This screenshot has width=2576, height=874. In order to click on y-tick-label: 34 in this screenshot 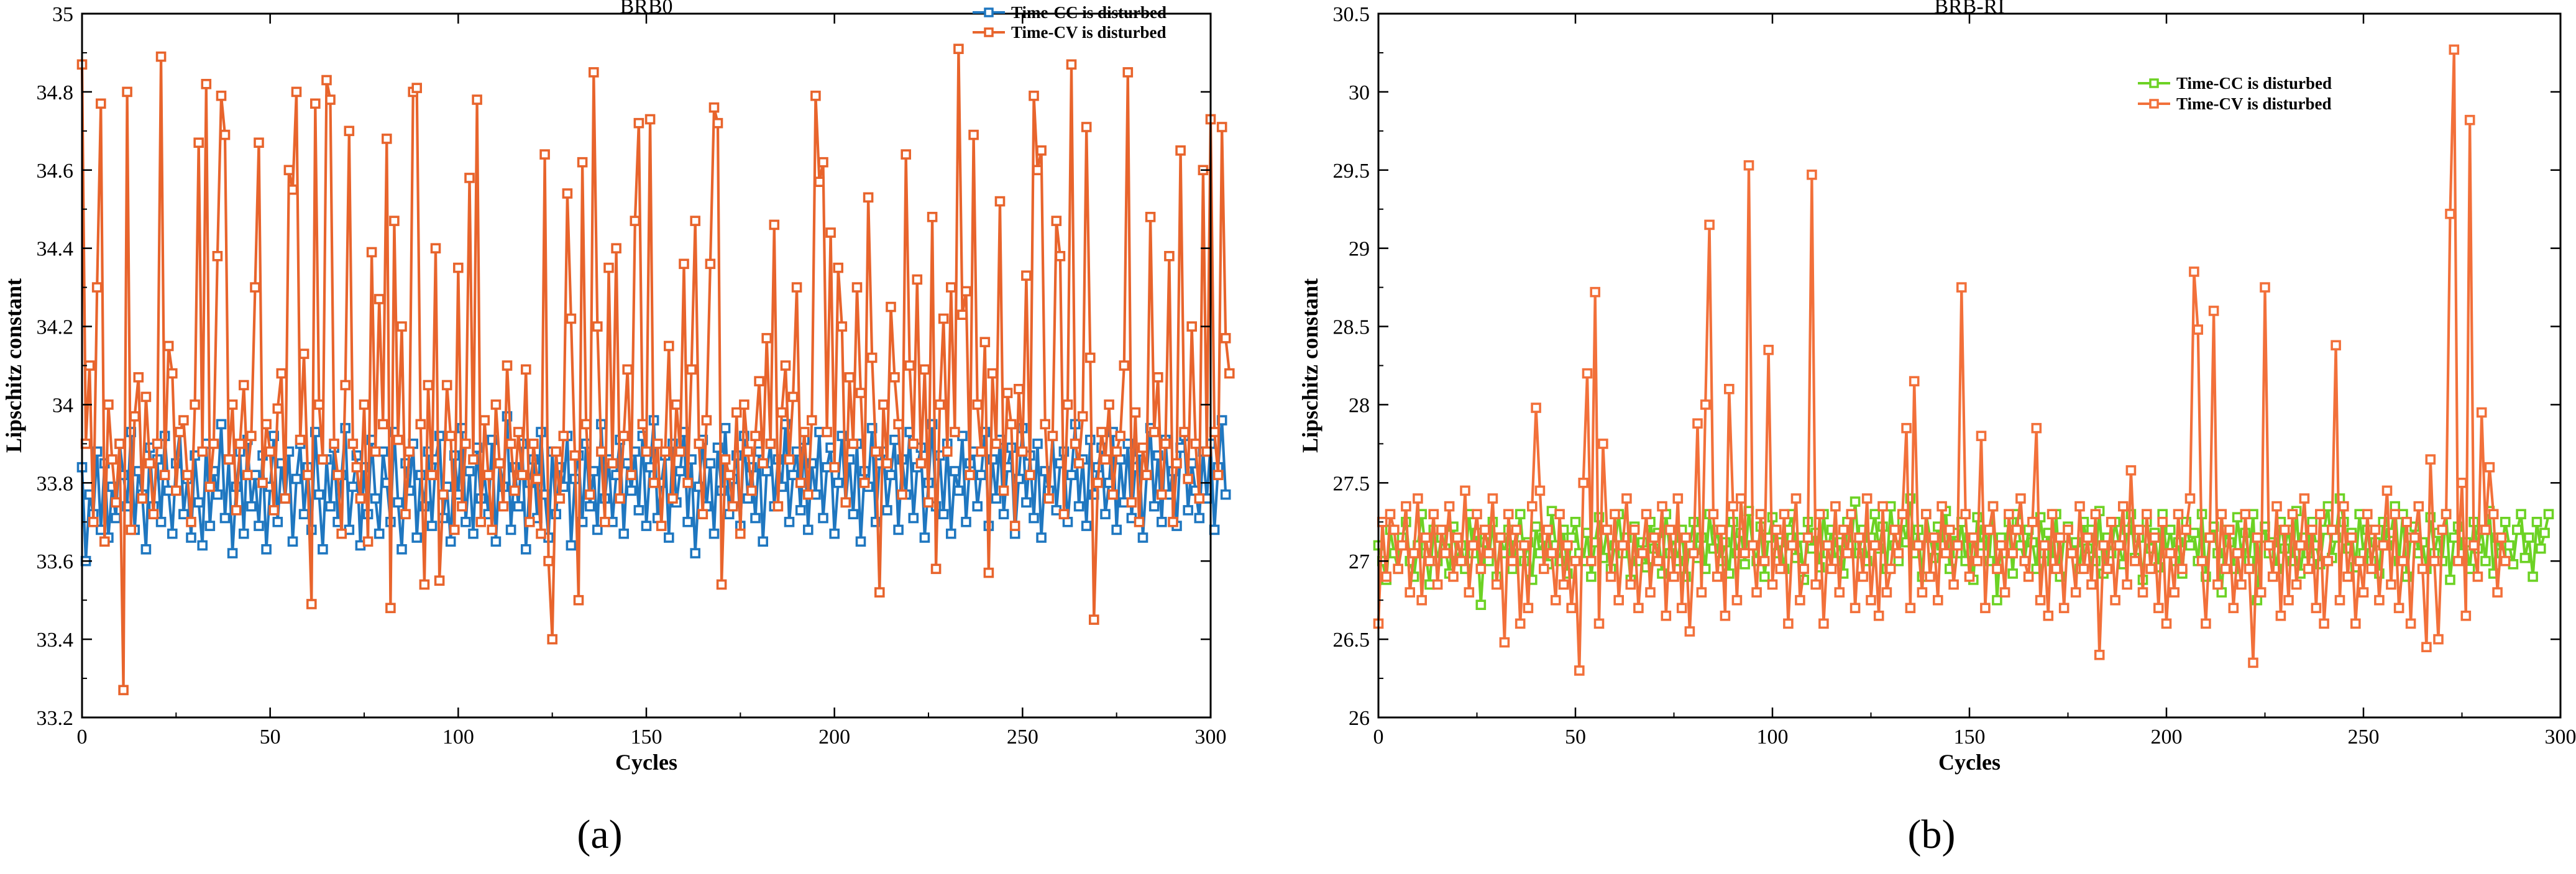, I will do `click(62, 405)`.